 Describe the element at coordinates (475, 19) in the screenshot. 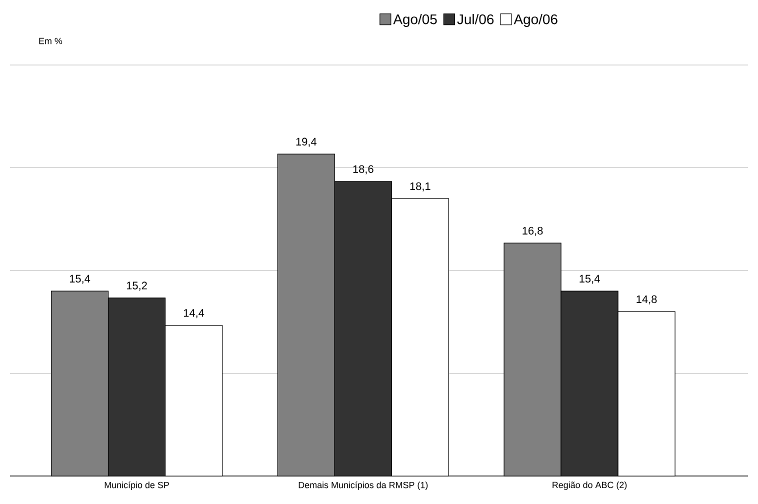

I see `legend-label: Jul/06` at that location.